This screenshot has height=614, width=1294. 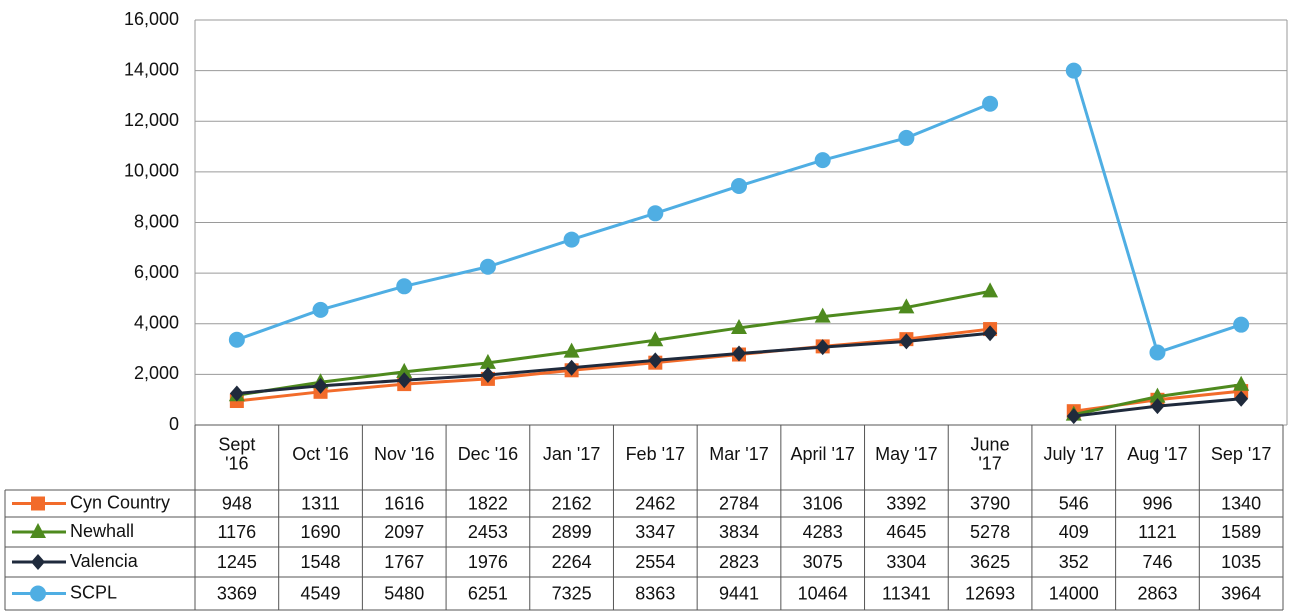 I want to click on x-tick-label: April '17, so click(x=822, y=454).